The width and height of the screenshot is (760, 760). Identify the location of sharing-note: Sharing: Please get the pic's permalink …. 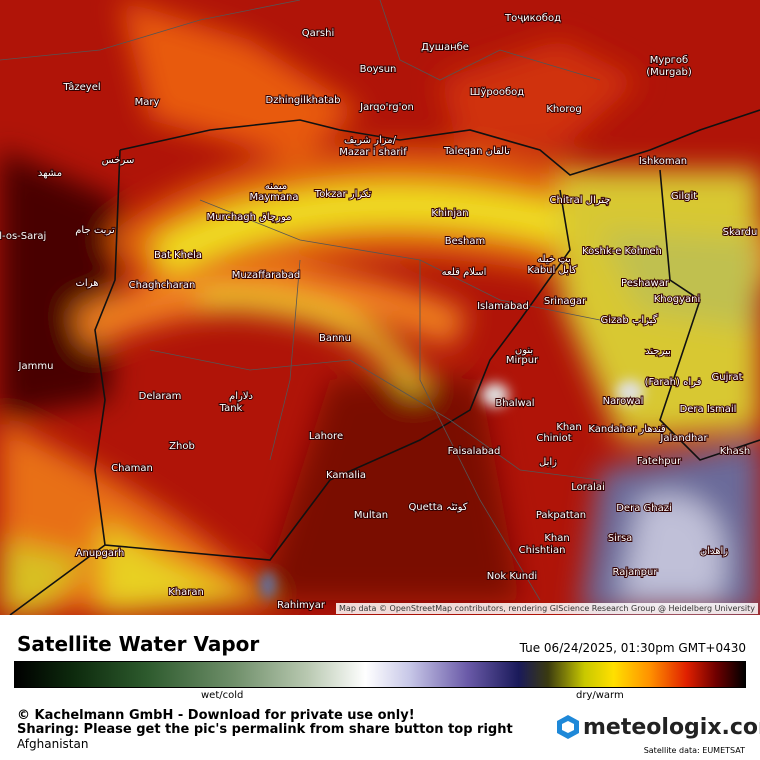
(265, 729).